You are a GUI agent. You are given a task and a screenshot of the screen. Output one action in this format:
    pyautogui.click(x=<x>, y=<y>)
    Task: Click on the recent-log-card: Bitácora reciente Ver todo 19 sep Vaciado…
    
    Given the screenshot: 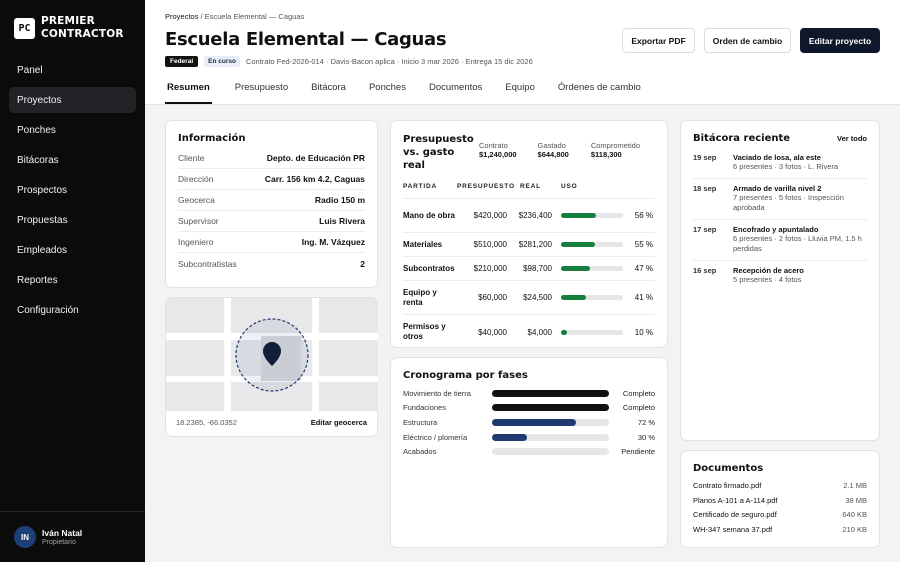 What is the action you would take?
    pyautogui.click(x=780, y=280)
    